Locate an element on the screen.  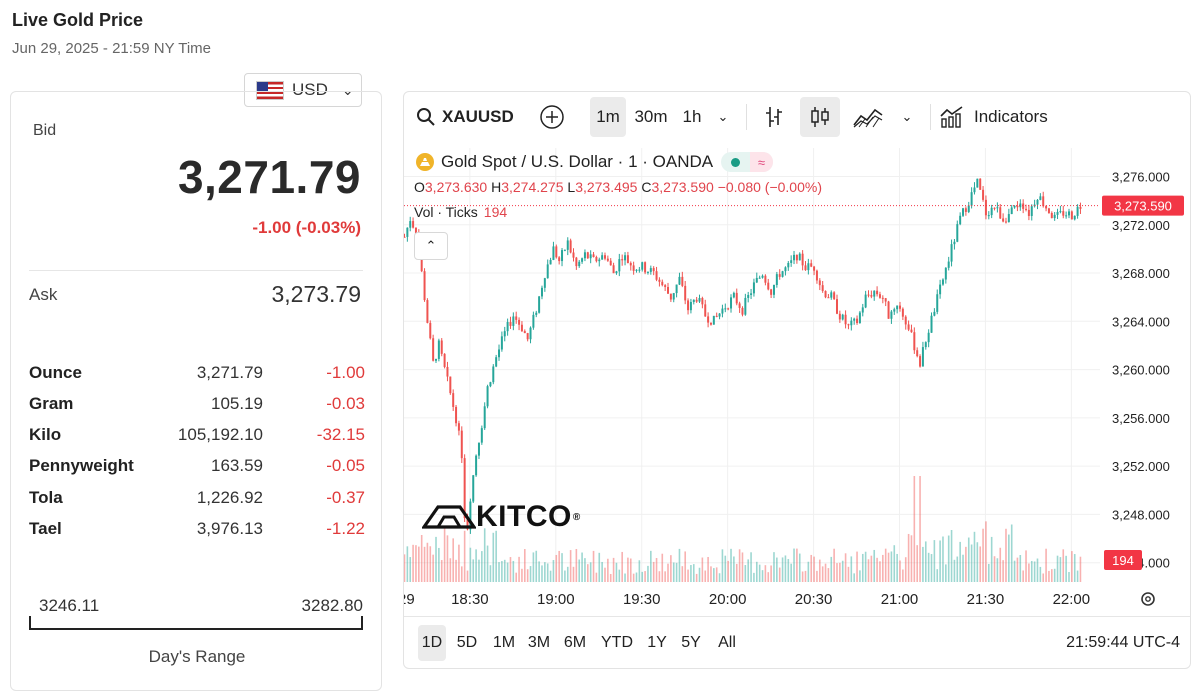
range-1d: 1D is located at coordinates (432, 643).